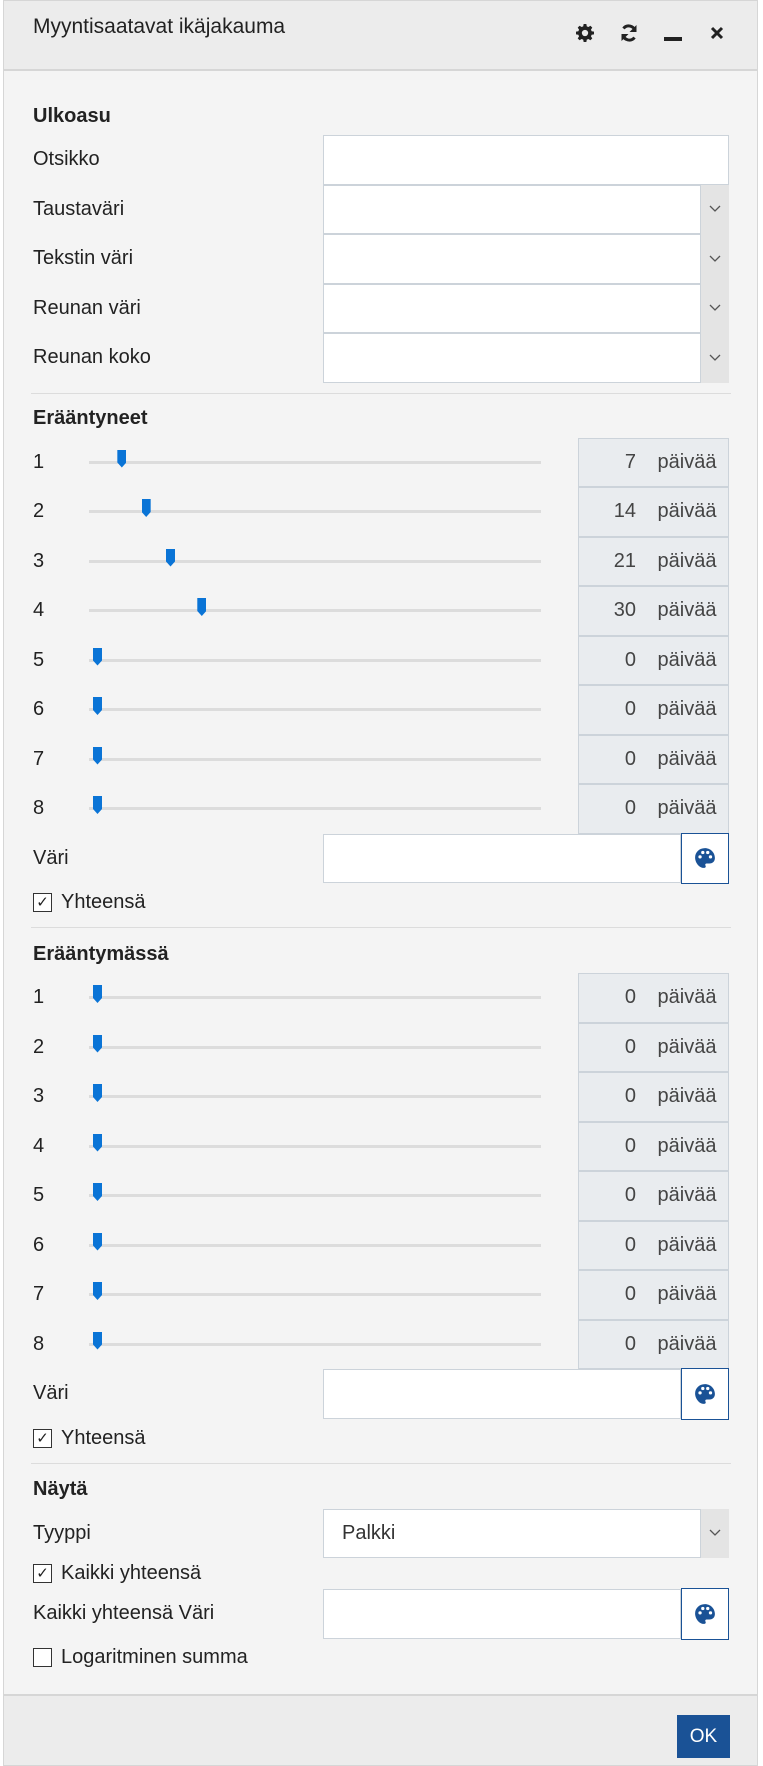 The height and width of the screenshot is (1766, 763). I want to click on days-value: 7, so click(612, 462).